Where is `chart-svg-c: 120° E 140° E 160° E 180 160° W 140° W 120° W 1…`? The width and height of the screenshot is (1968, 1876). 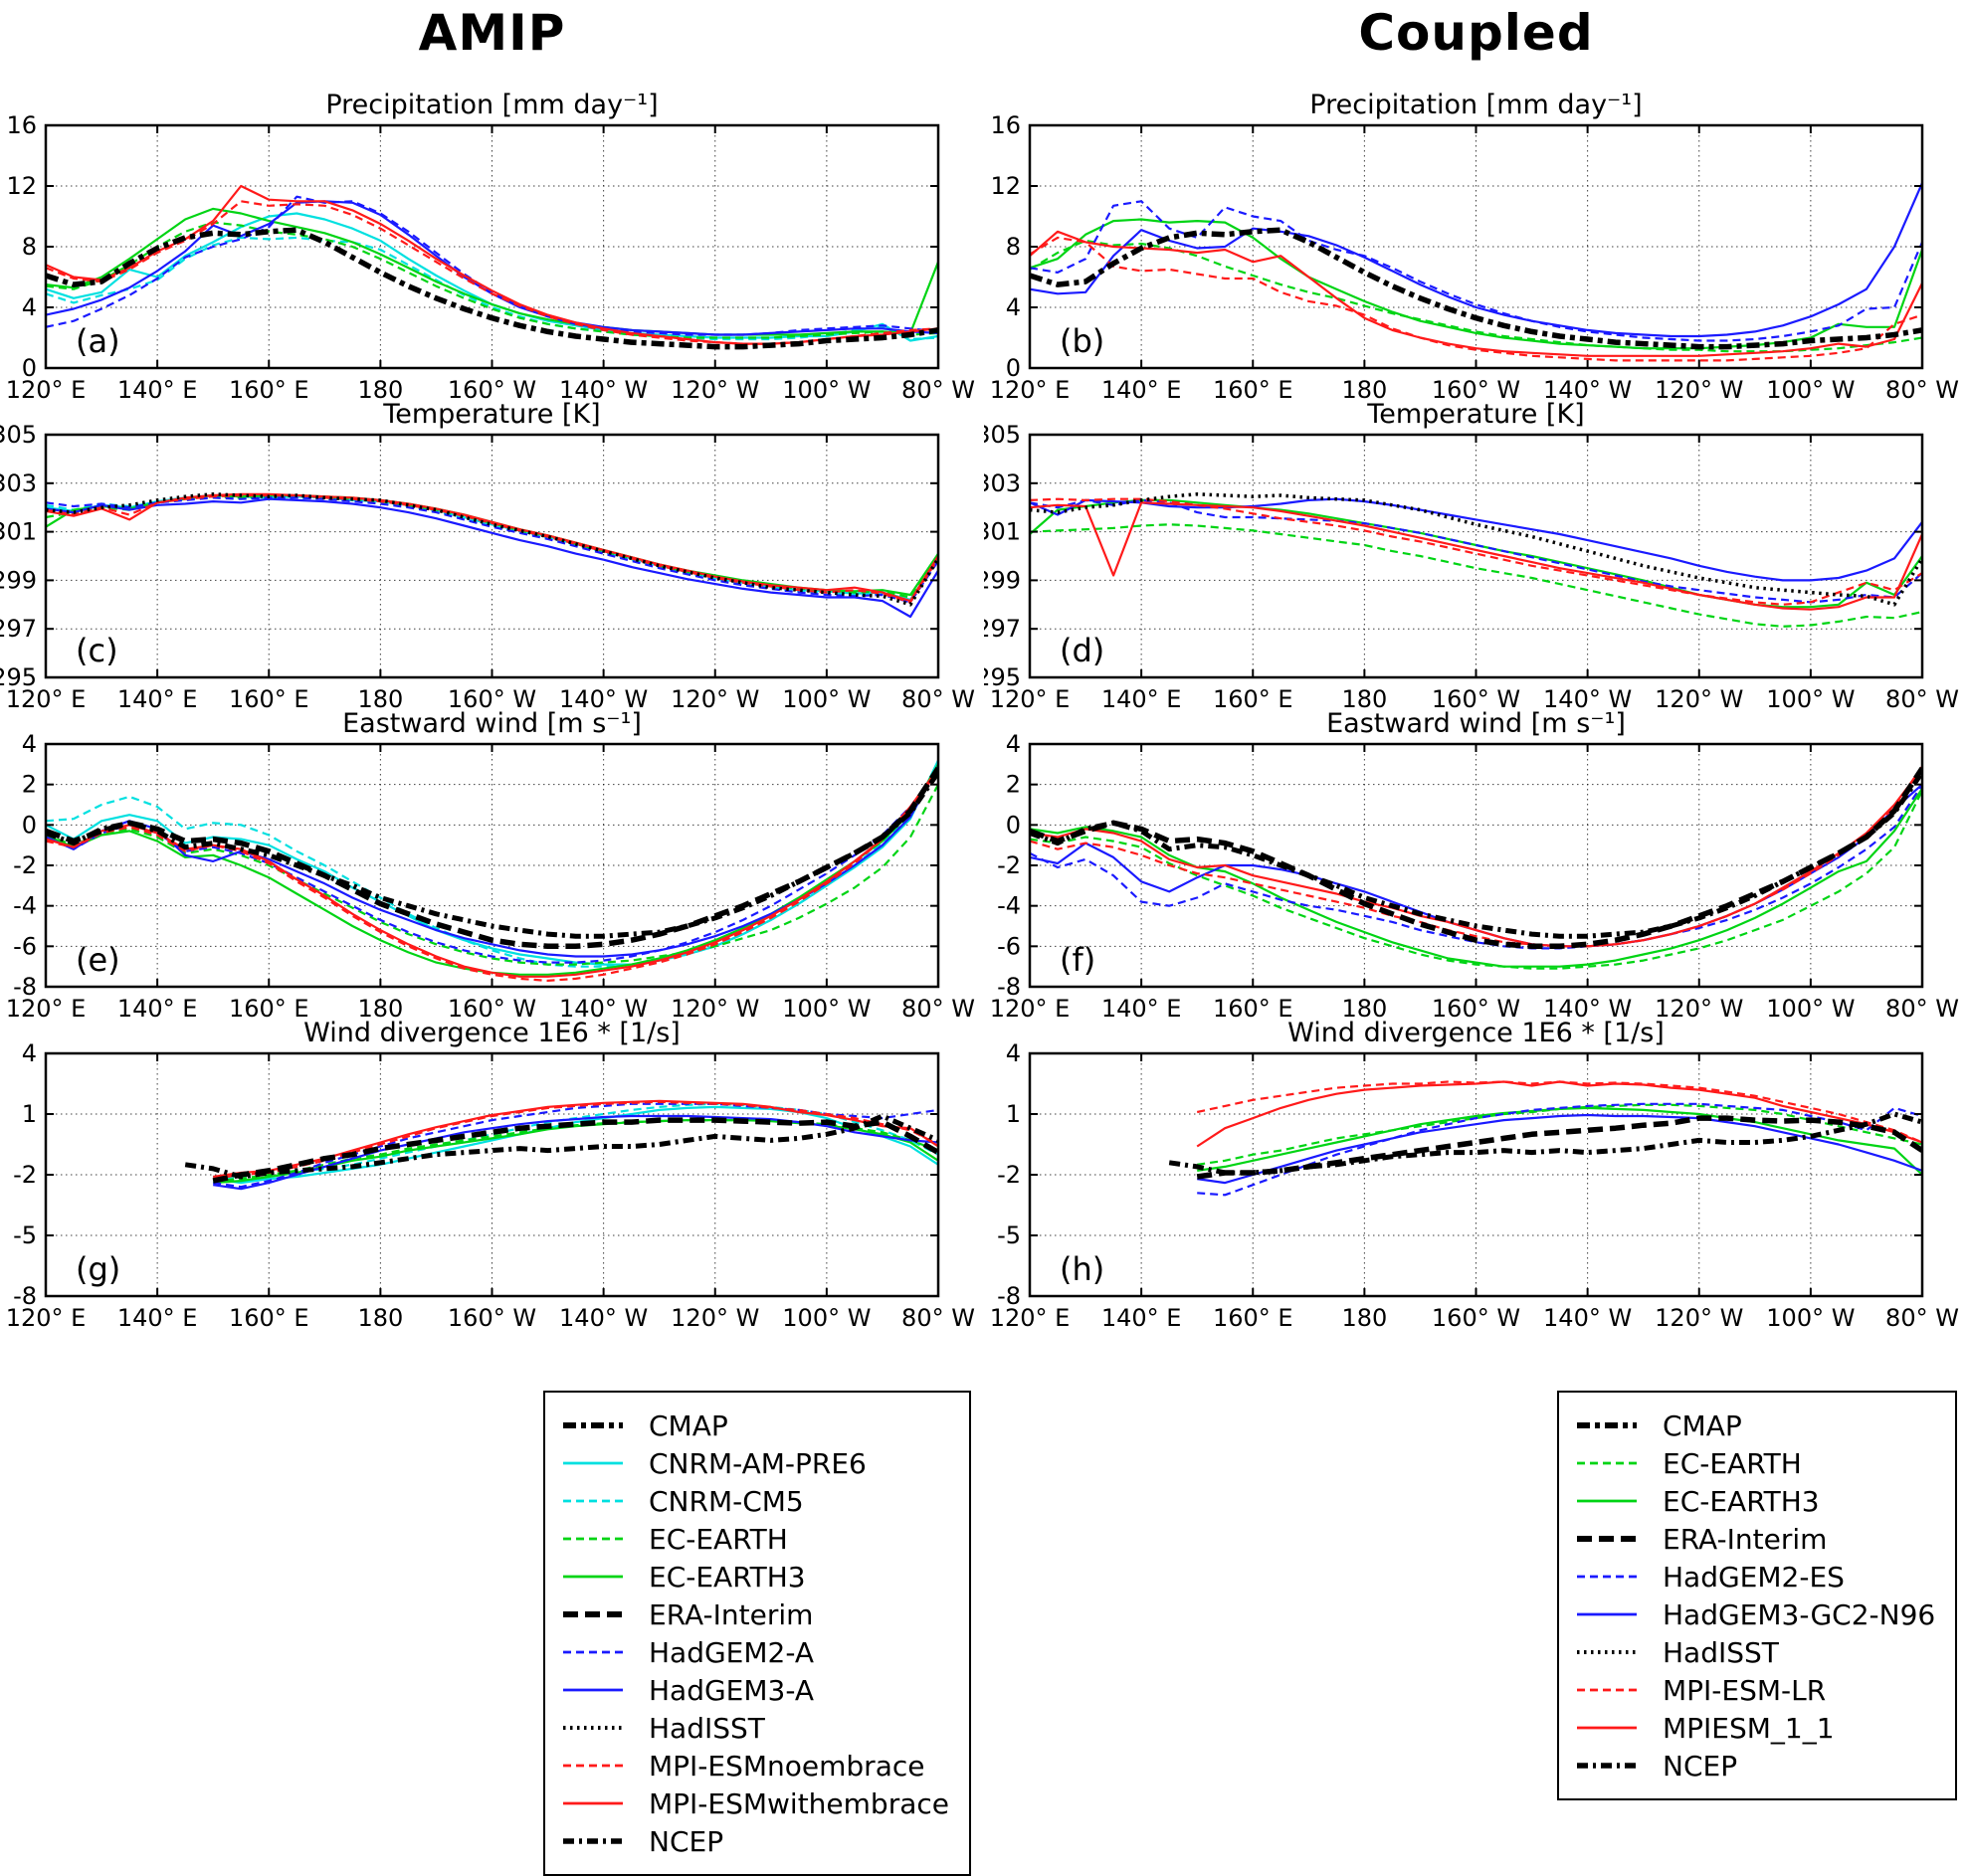
chart-svg-c: 120° E 140° E 160° E 180 160° W 140° W 120° W 1… is located at coordinates (487, 556).